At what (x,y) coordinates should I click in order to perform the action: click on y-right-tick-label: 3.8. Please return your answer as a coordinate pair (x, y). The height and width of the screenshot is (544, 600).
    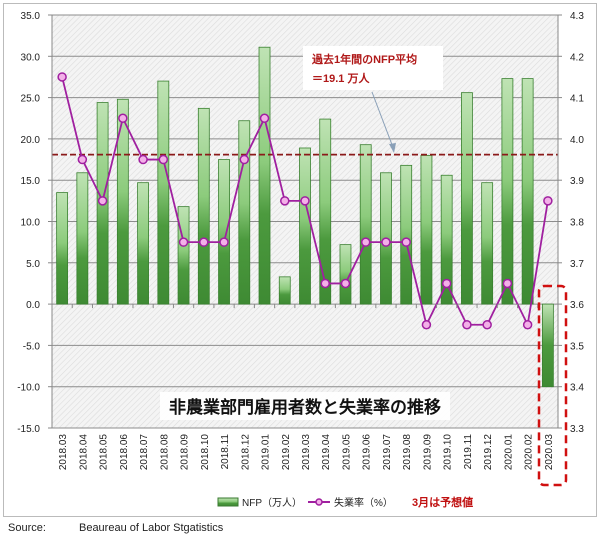
    Looking at the image, I should click on (577, 223).